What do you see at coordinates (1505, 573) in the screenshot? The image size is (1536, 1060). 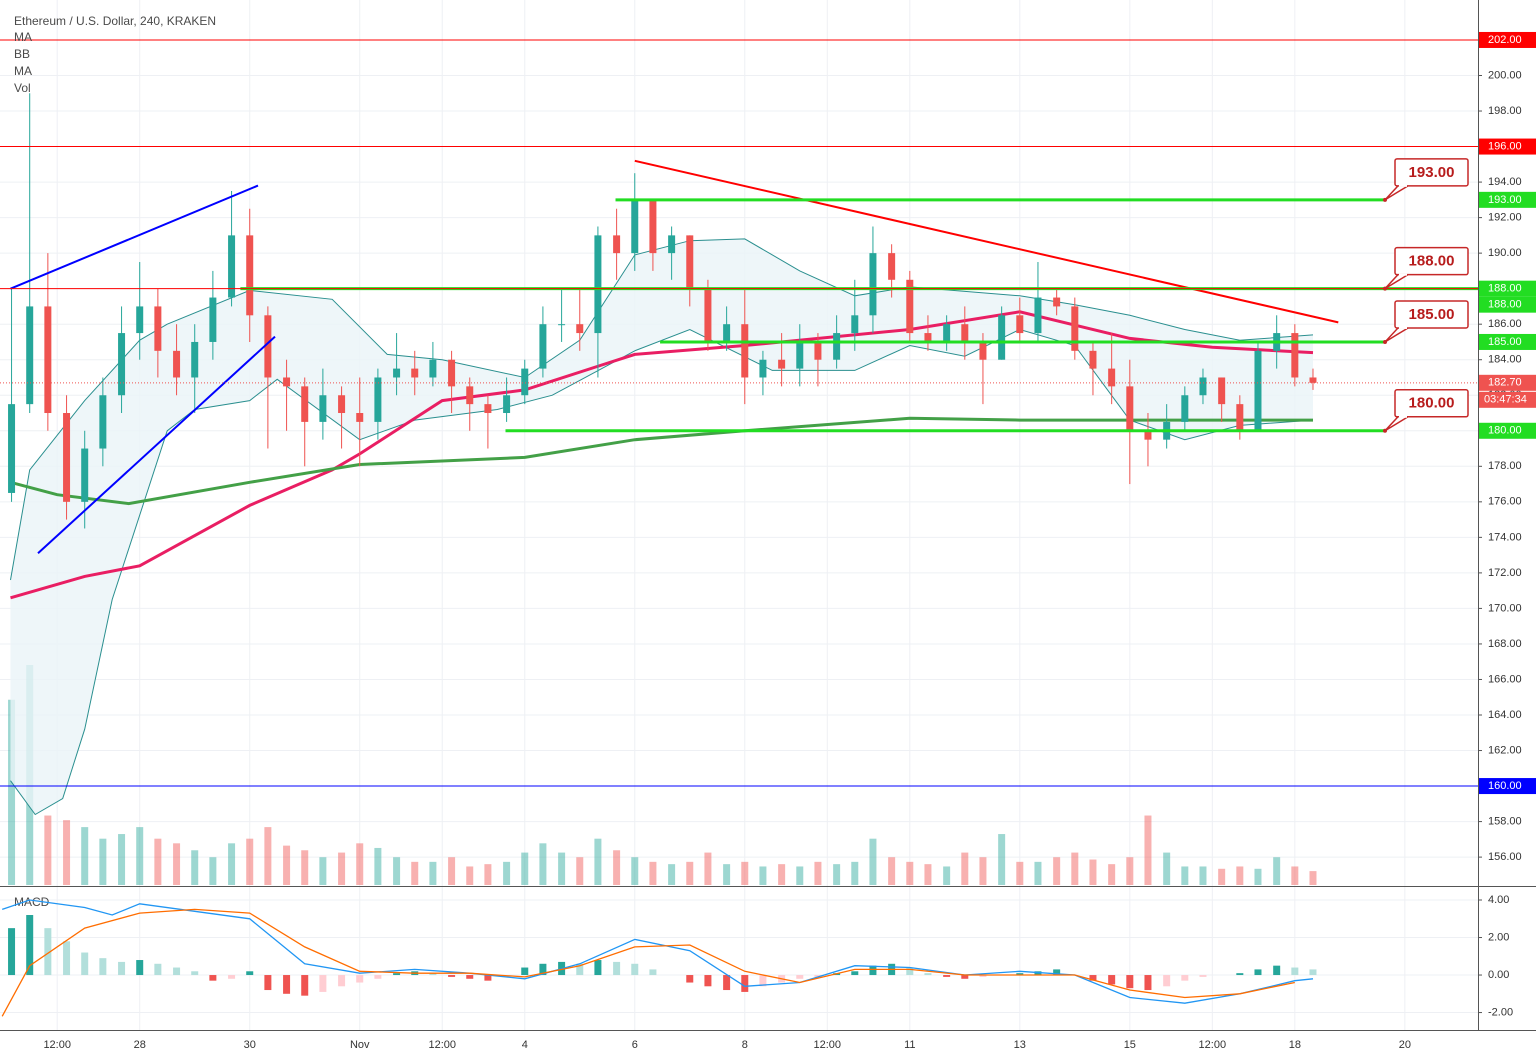 I see `y-tick-label: 172.00` at bounding box center [1505, 573].